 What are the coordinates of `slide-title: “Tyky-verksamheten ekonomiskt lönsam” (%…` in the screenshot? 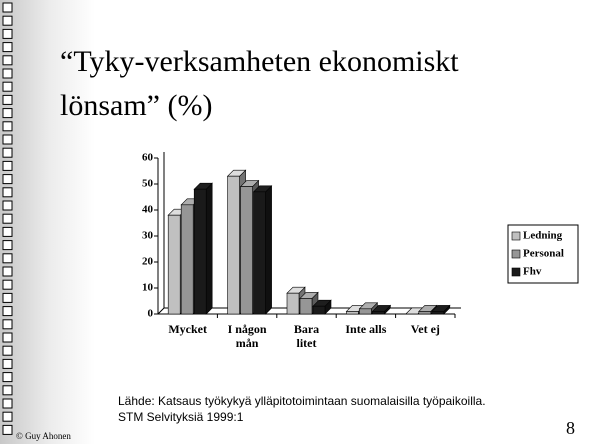 It's located at (259, 83).